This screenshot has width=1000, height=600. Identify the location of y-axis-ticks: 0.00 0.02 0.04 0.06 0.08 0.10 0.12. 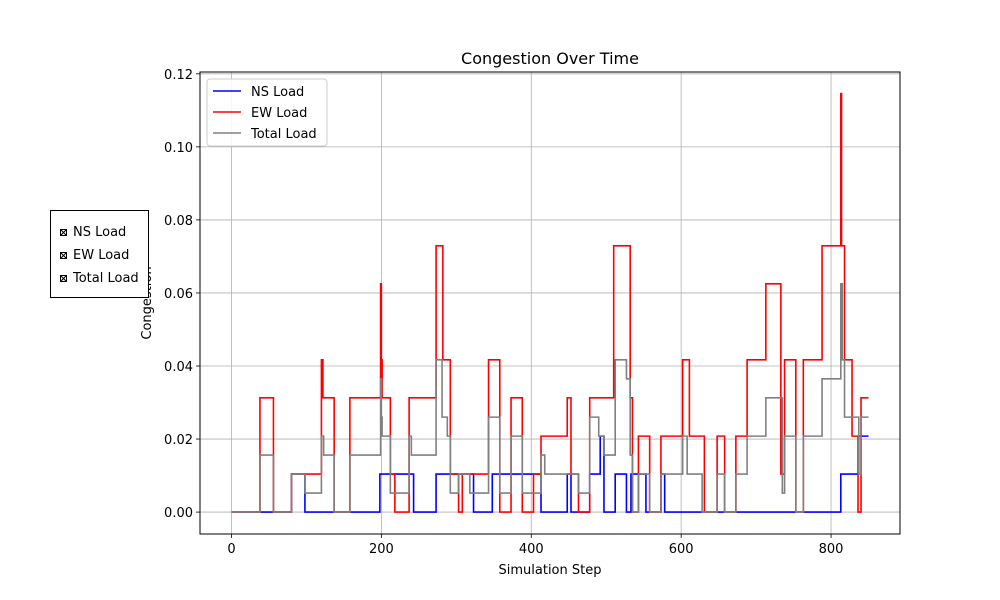
(182, 294).